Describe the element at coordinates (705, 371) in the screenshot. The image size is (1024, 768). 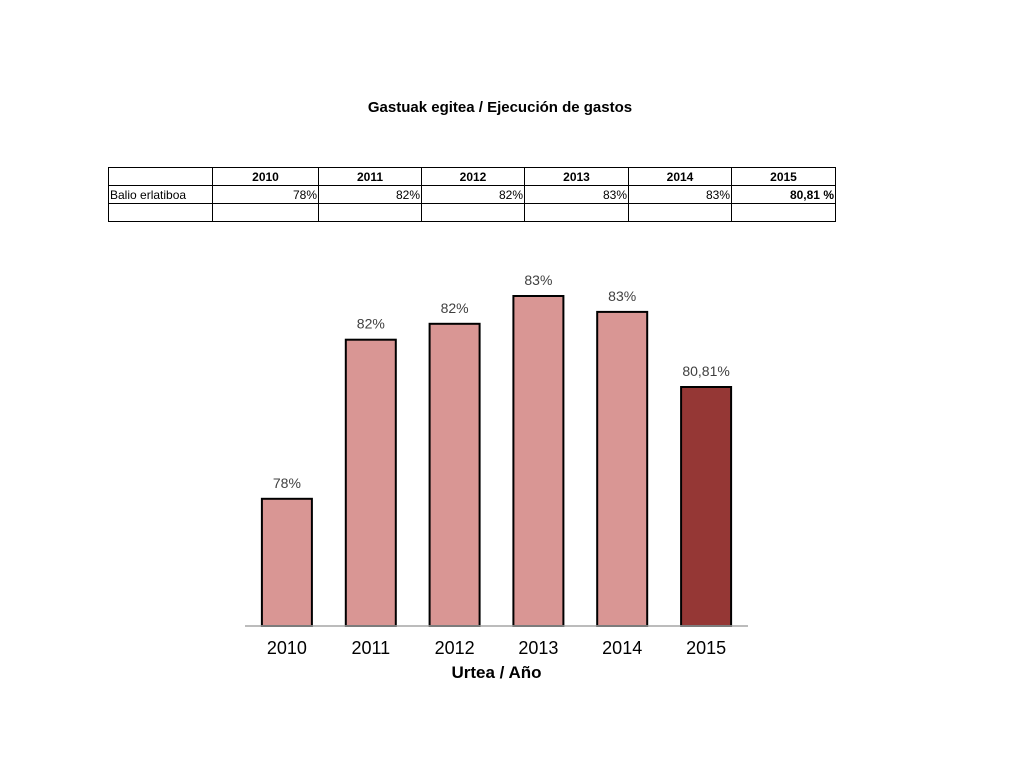
I see `data-label: 80,81%` at that location.